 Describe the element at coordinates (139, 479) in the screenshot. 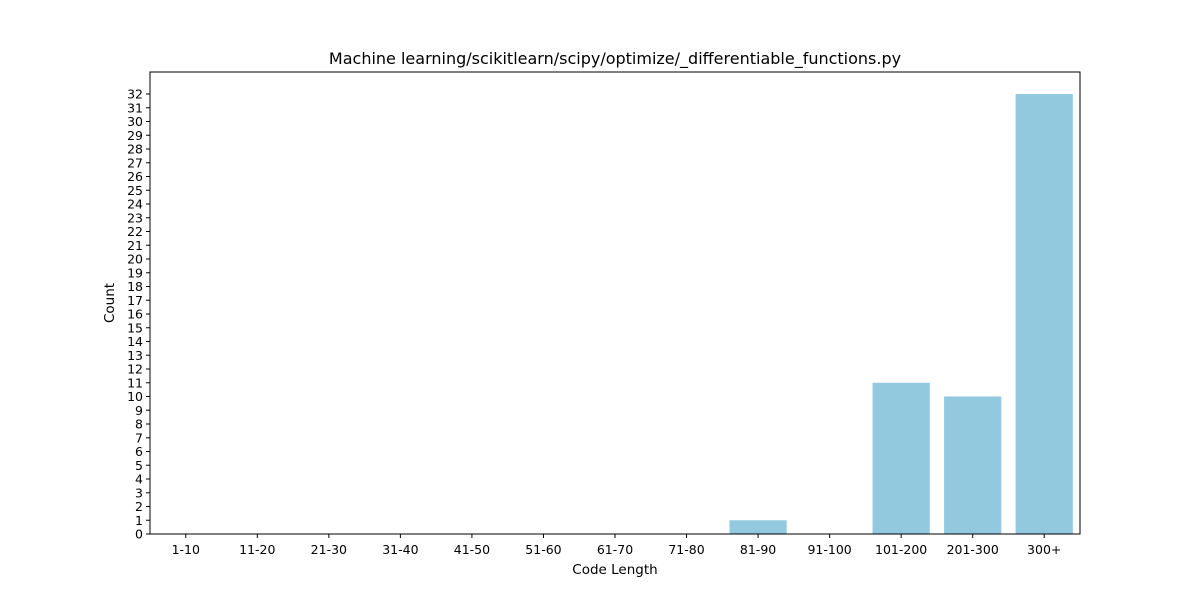

I see `y-tick-label: 4` at that location.